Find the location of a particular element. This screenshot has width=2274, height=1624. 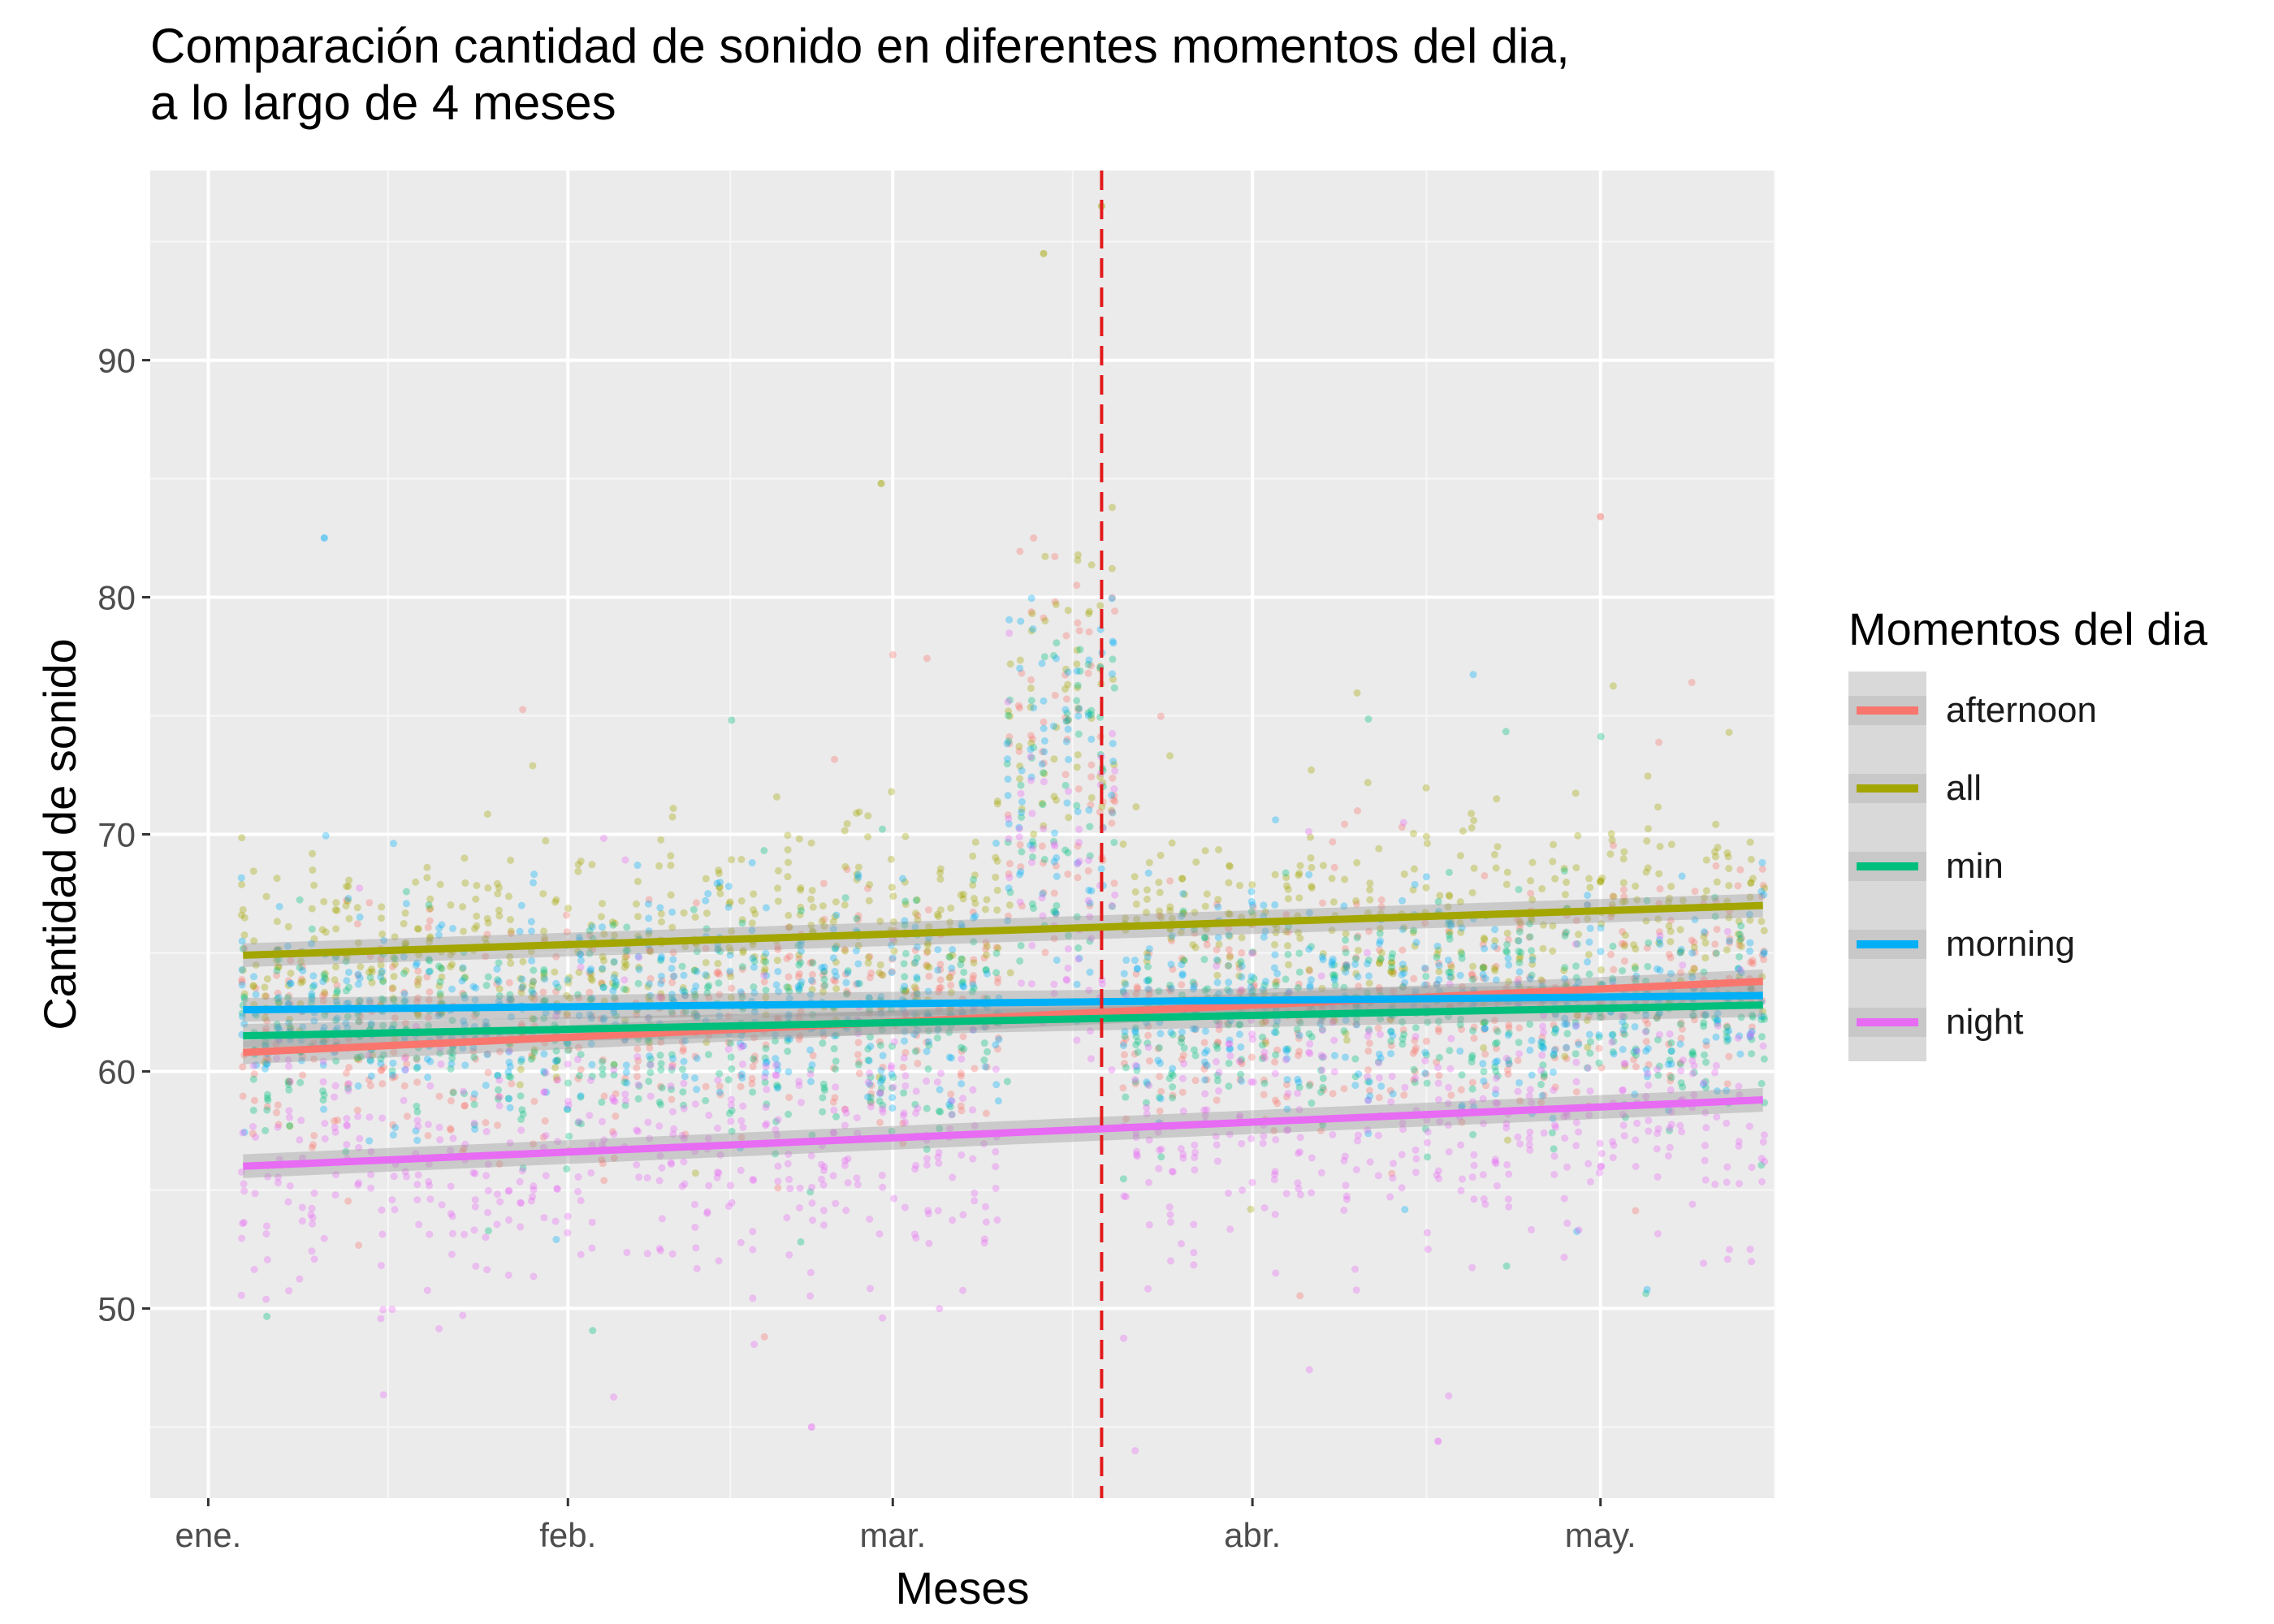

legend-item-night: night is located at coordinates (2052, 1022).